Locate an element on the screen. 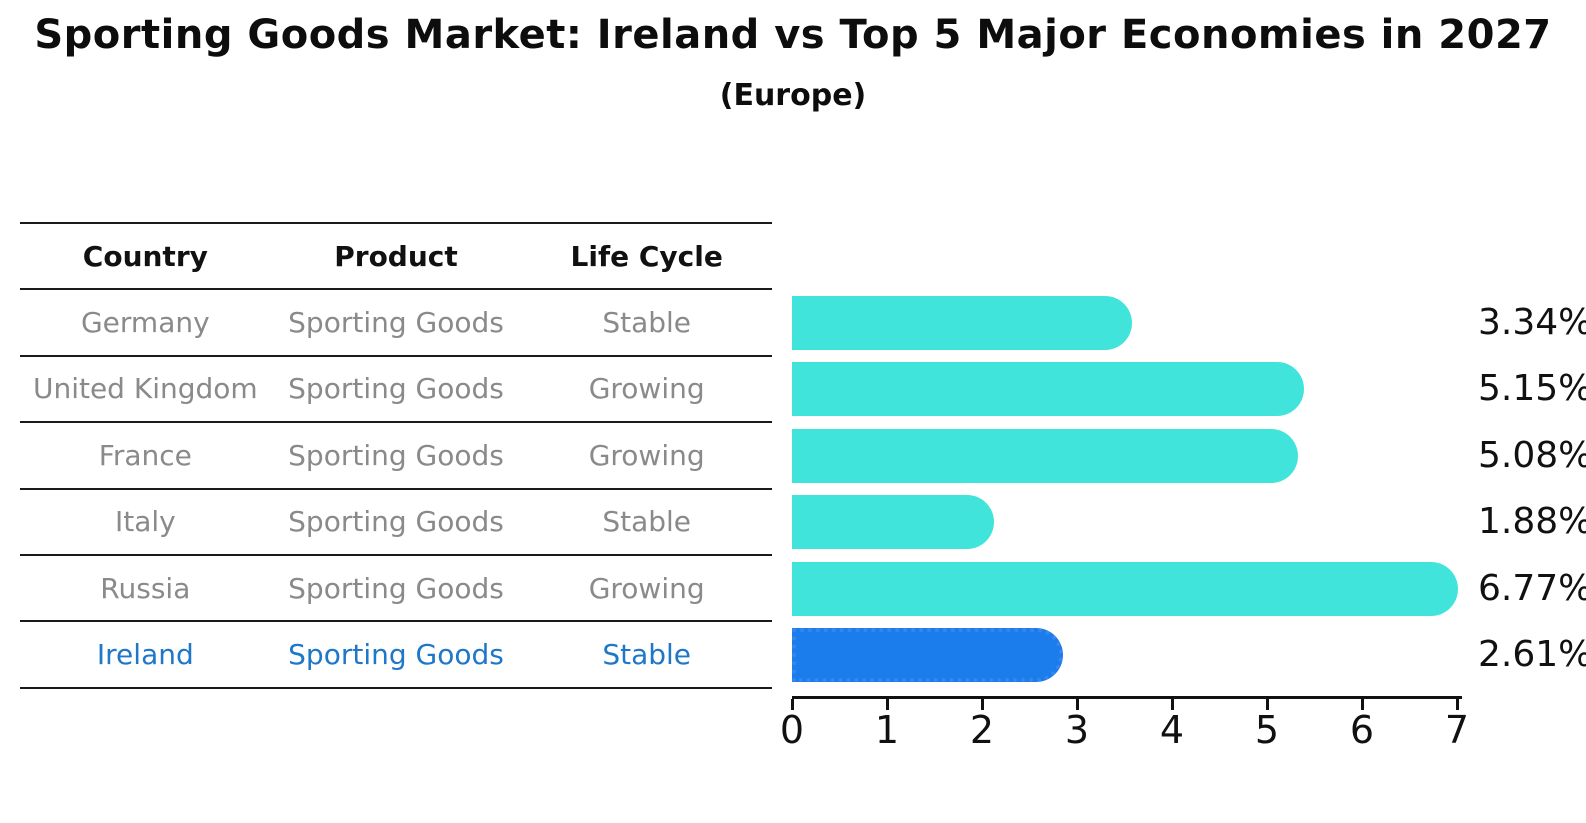 The image size is (1586, 823). table-row-france: France Sporting Goods Growing is located at coordinates (396, 456).